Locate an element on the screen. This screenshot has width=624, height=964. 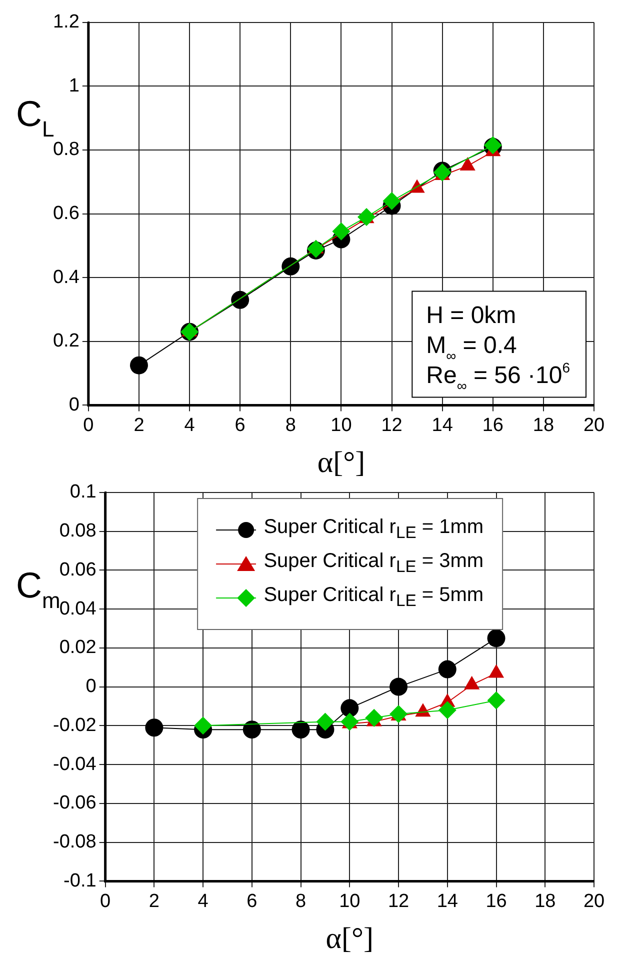
y-tick-label: 0.8 is located at coordinates (66, 149).